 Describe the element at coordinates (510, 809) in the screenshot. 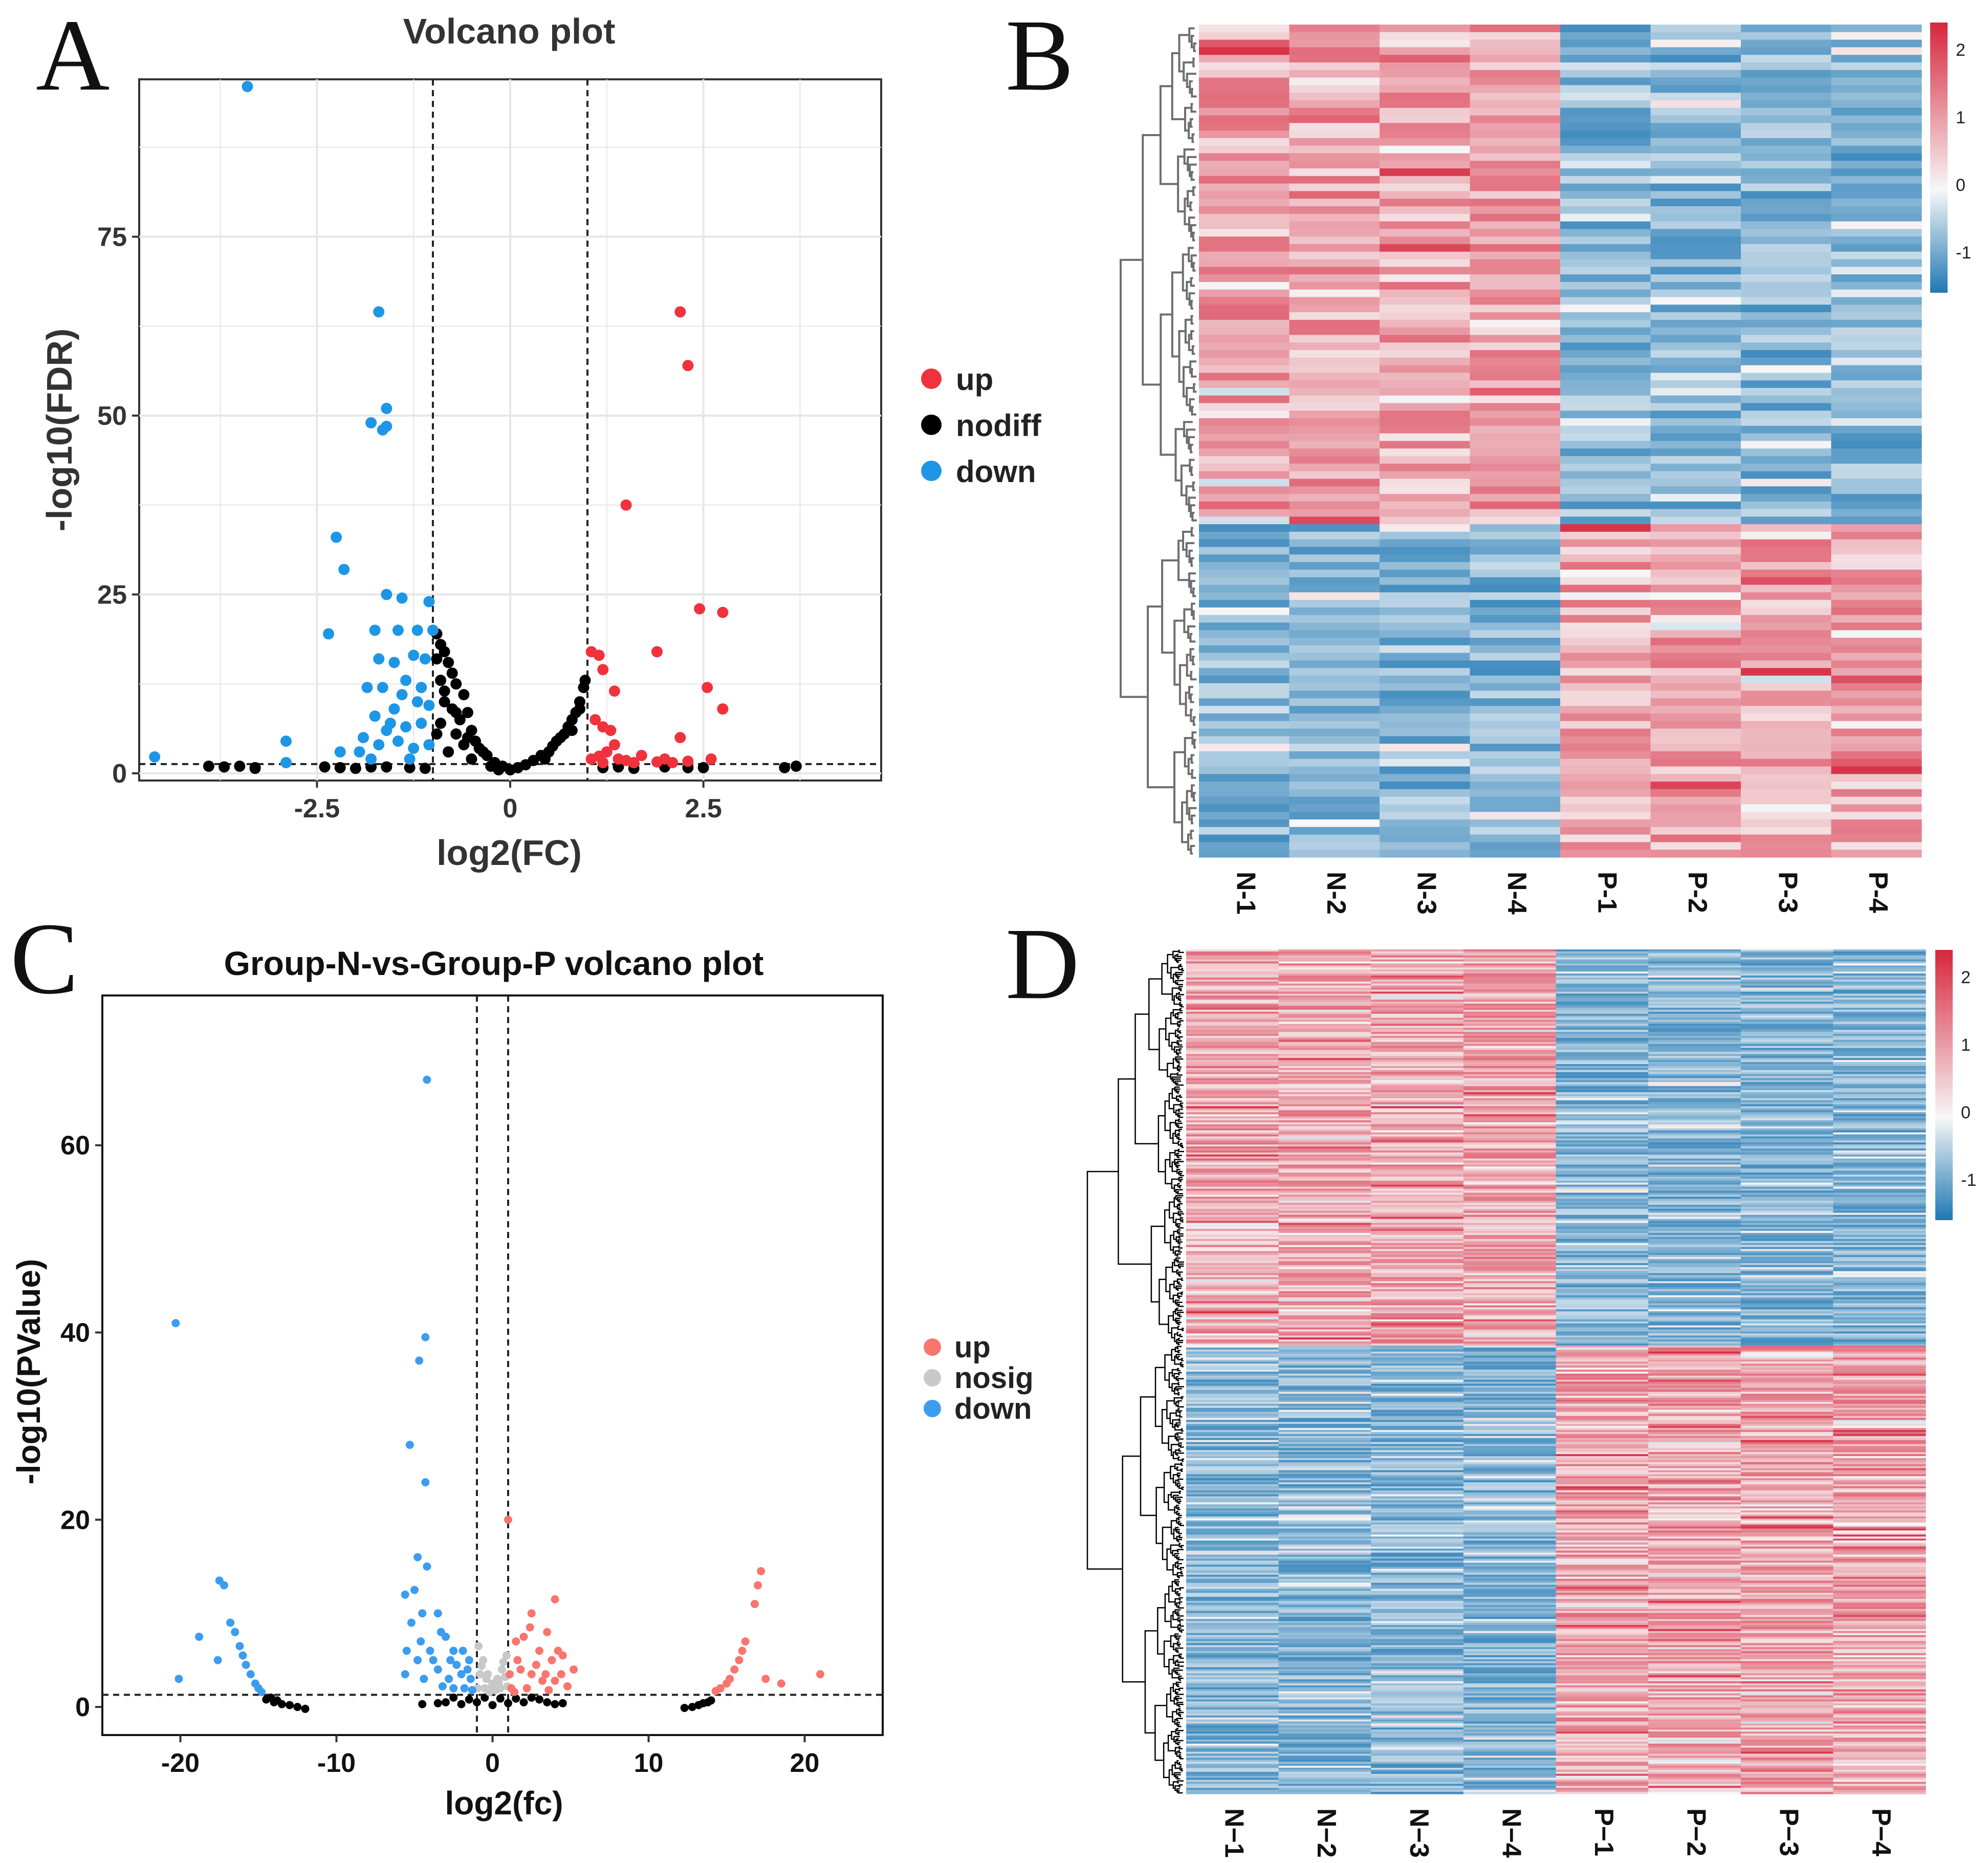

I see `x-tick-label: 0` at that location.